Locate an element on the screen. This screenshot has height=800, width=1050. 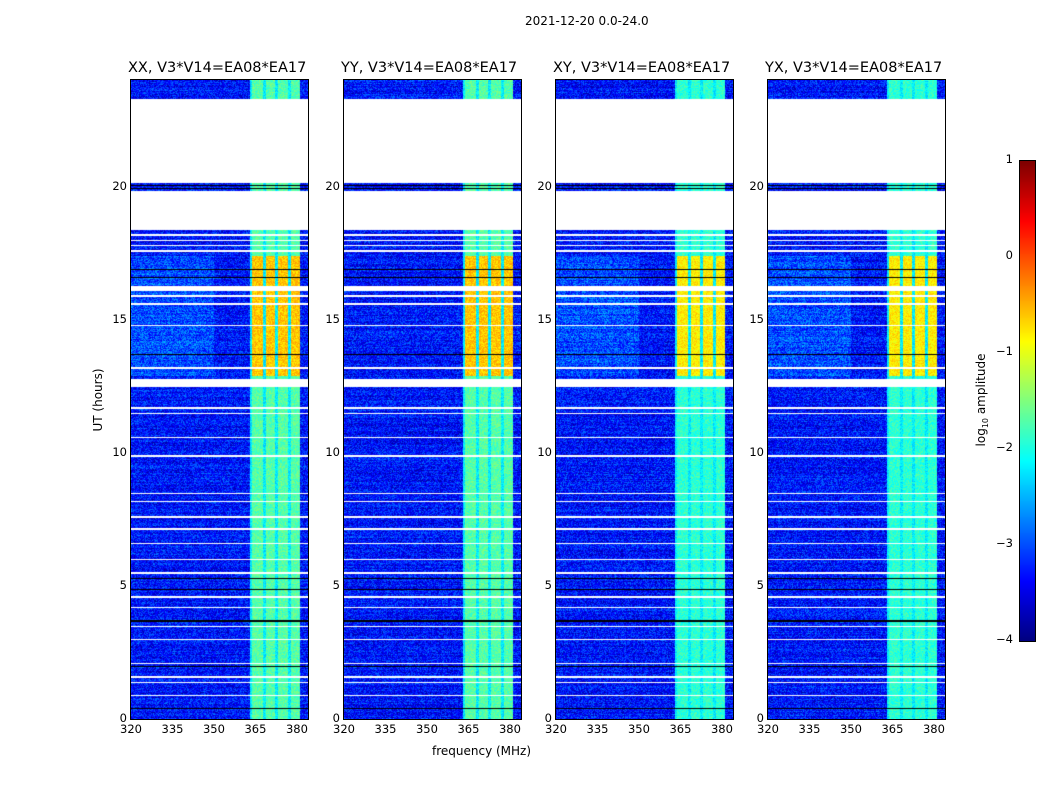
panel-title: YX, V3*V14=EA08*EA17 is located at coordinates (854, 68).